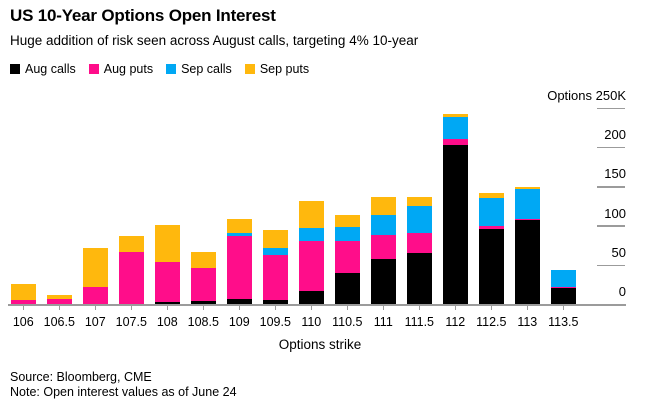  I want to click on y-tick-label: 0, so click(622, 291).